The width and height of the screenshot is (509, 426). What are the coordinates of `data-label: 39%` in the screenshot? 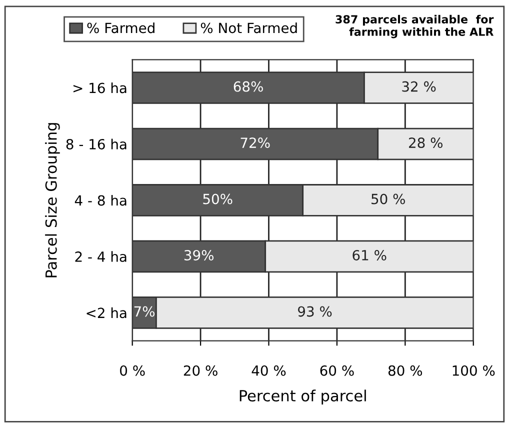 It's located at (199, 255).